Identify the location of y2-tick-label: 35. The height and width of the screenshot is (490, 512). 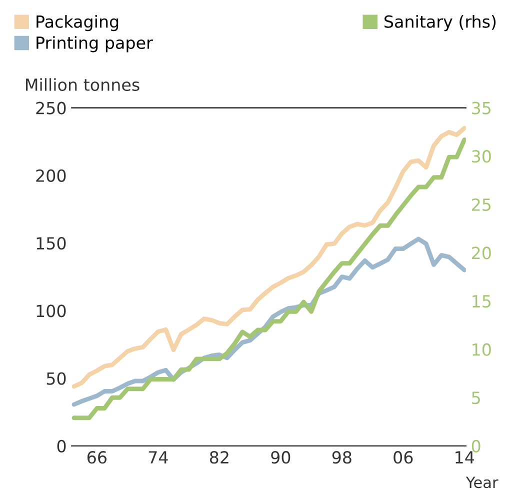
(481, 108).